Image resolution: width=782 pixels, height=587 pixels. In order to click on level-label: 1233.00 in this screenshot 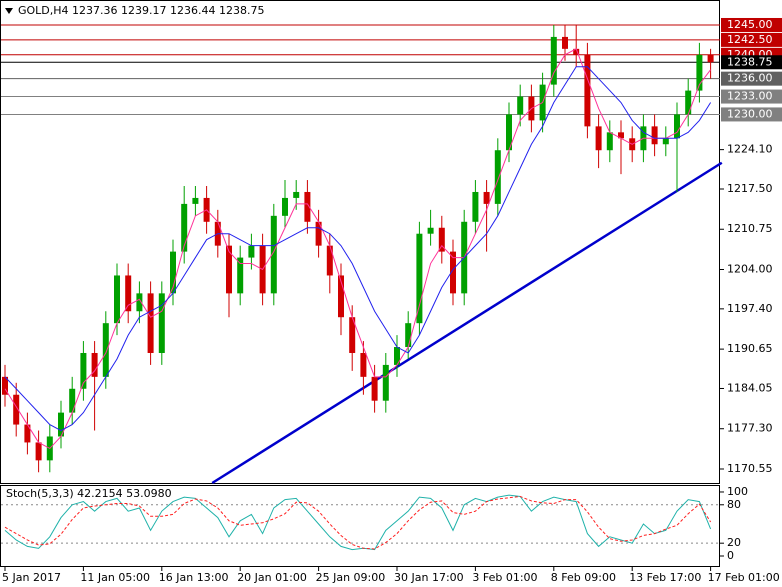, I will do `click(750, 96)`.